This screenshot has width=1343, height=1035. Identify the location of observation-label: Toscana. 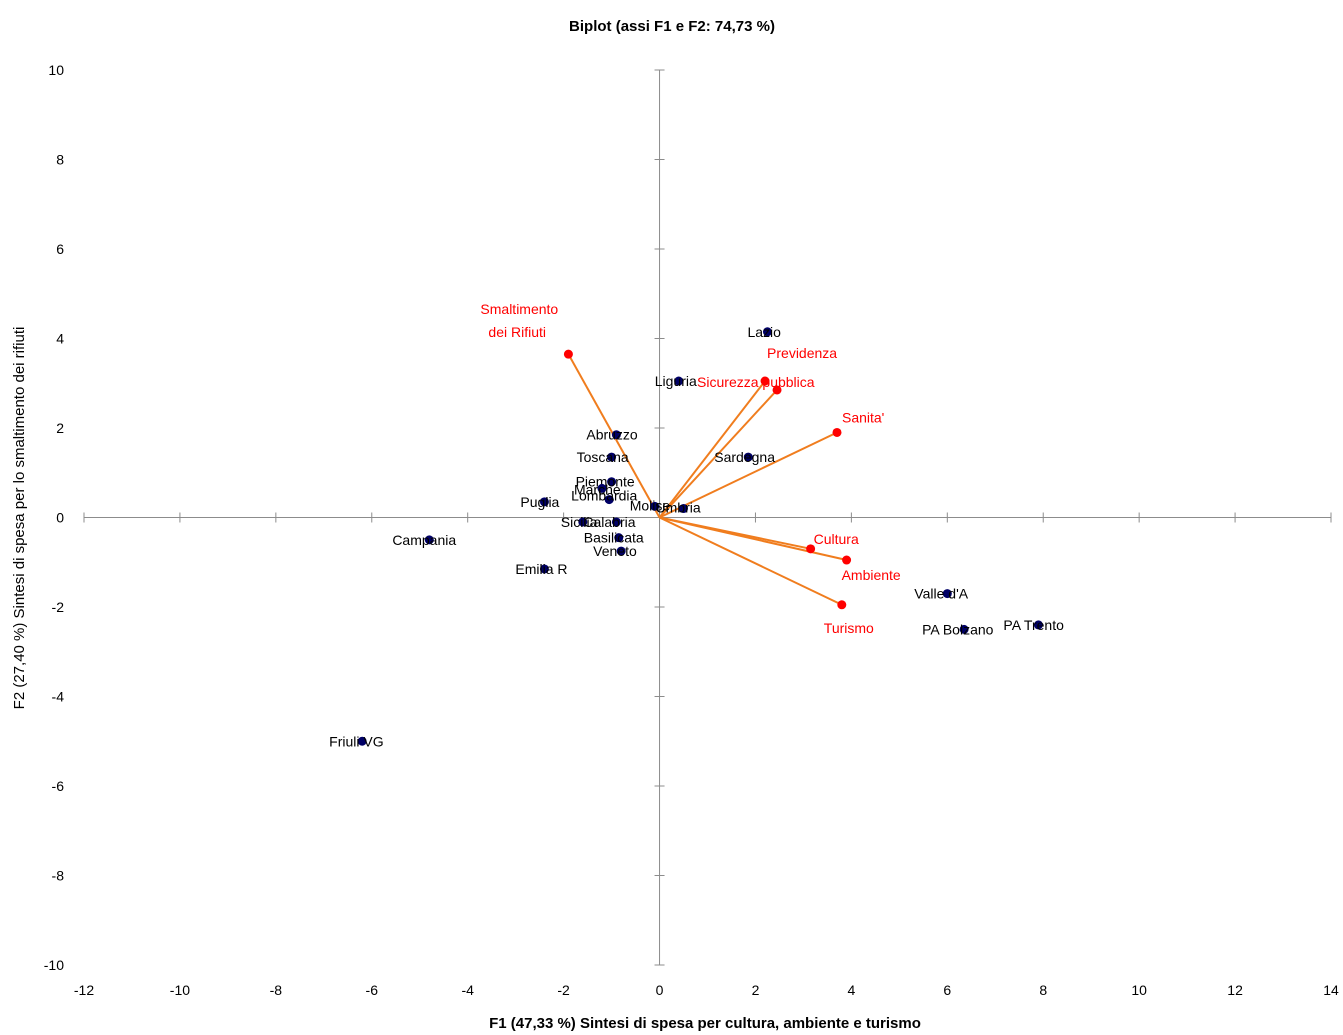
(603, 457).